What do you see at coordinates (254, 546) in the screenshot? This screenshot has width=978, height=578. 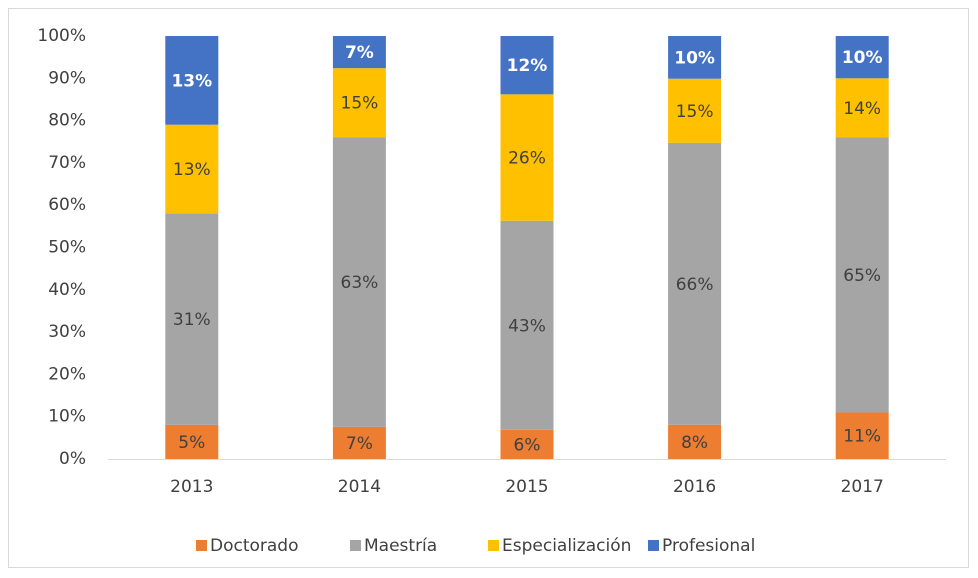 I see `legend-label: Doctorado` at bounding box center [254, 546].